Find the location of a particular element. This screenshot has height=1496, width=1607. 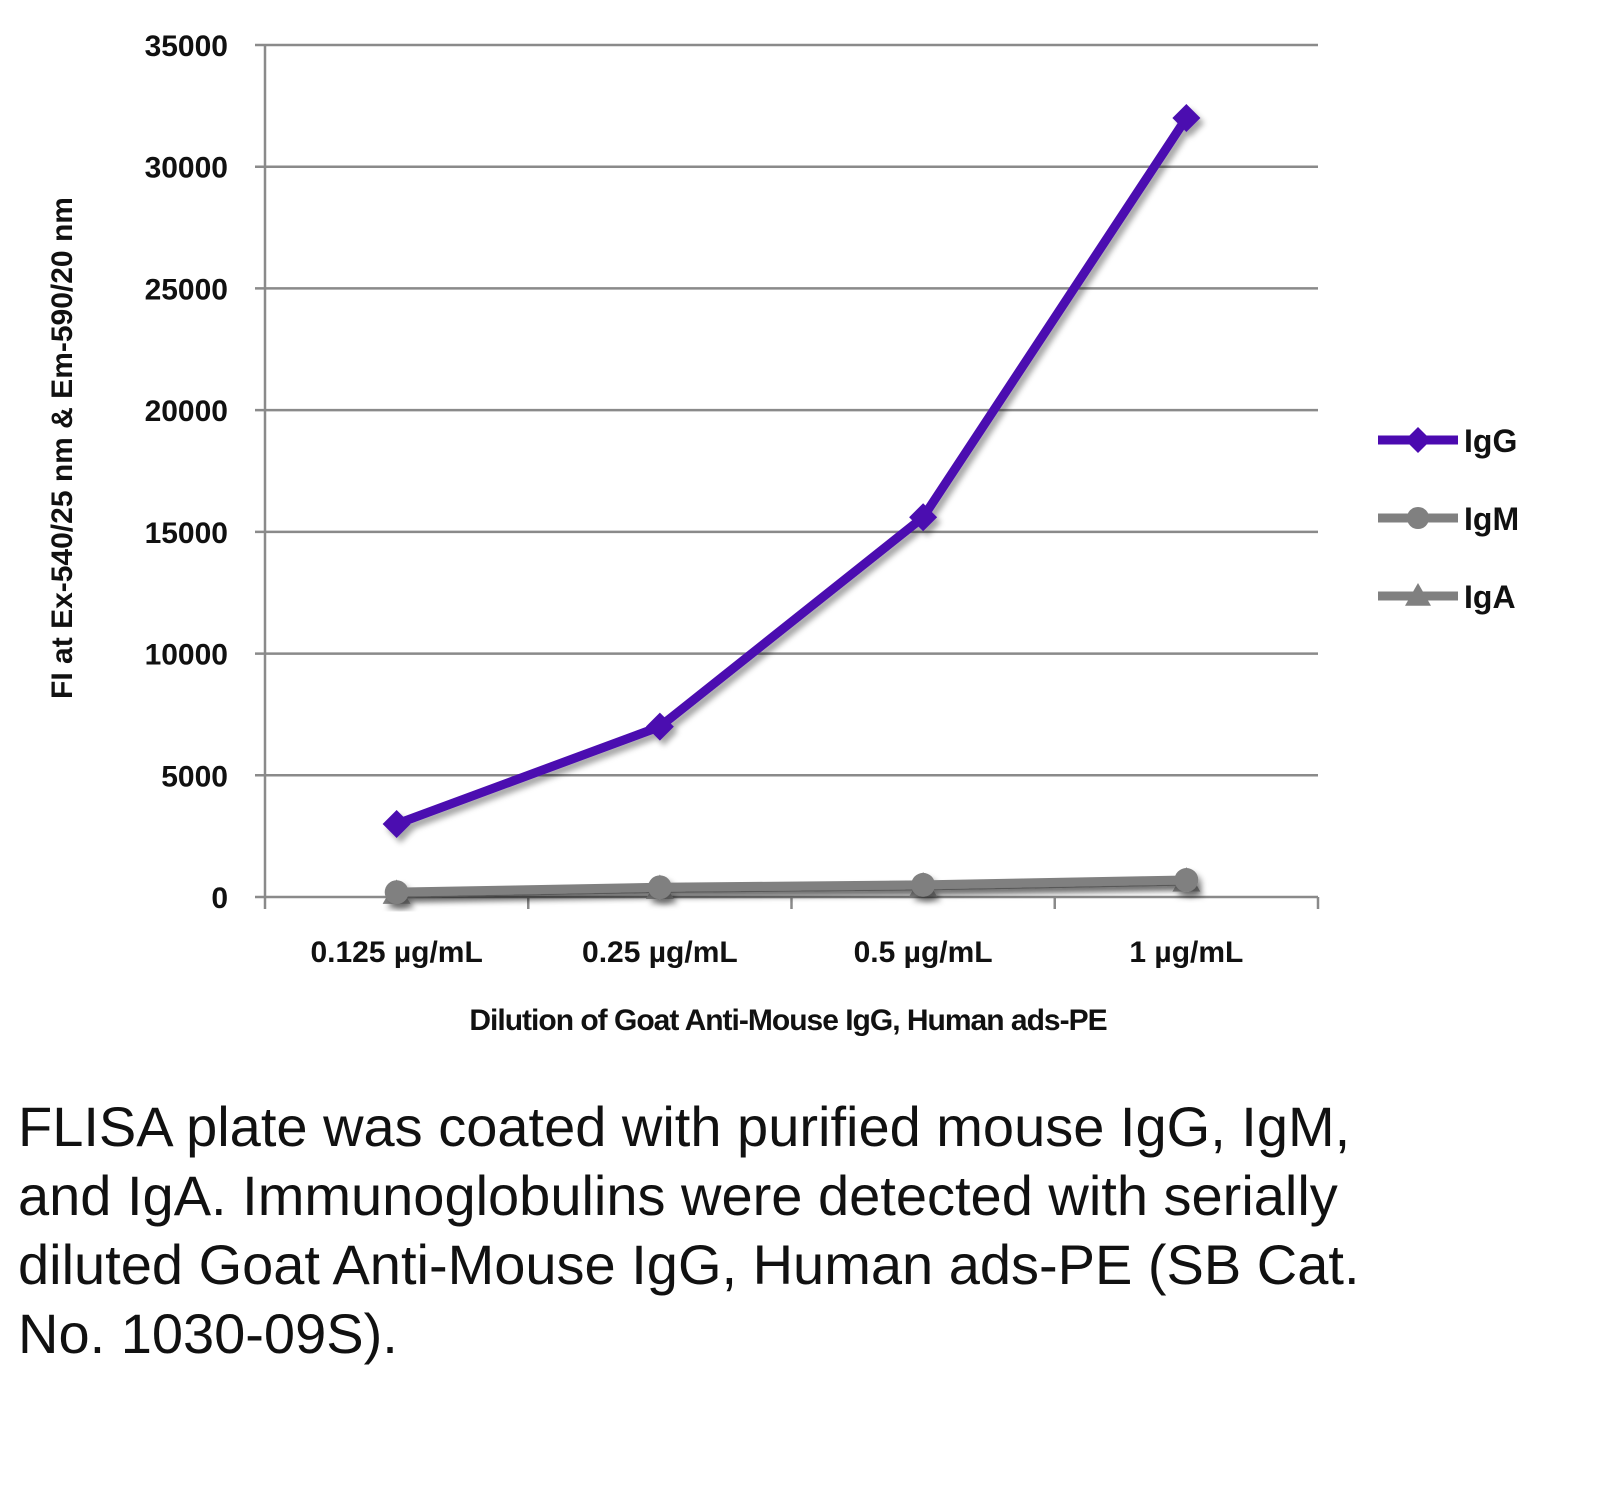

triangle-marker is located at coordinates (1418, 594).